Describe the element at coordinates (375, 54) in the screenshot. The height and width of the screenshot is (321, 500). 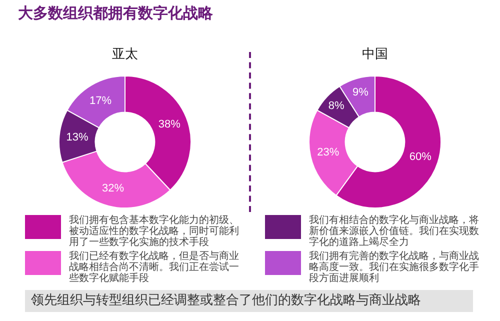
I see `chart-title: 中国` at that location.